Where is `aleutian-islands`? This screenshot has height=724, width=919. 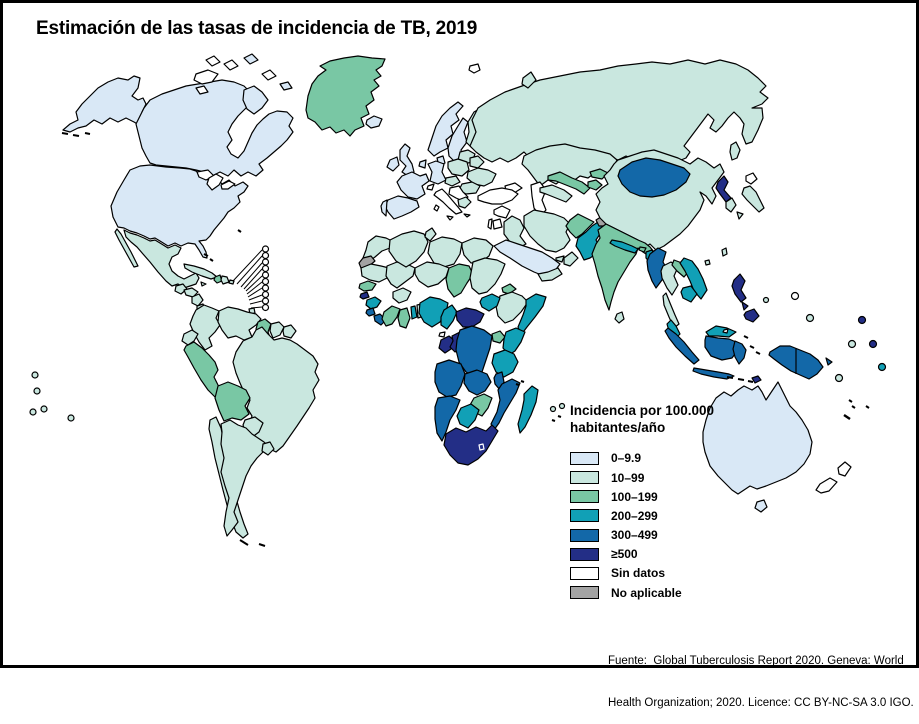 aleutian-islands is located at coordinates (76, 134).